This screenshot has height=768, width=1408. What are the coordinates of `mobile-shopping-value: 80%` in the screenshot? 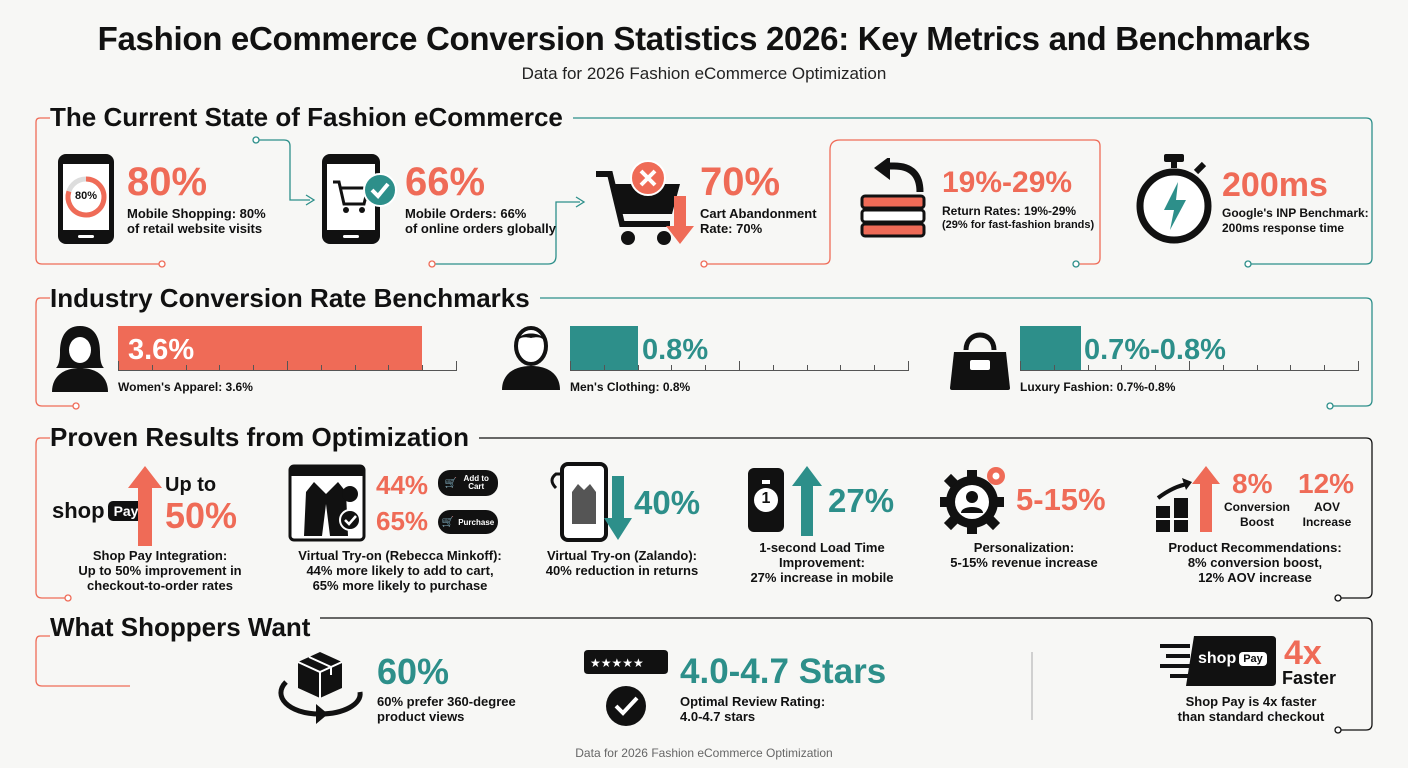 It's located at (167, 182).